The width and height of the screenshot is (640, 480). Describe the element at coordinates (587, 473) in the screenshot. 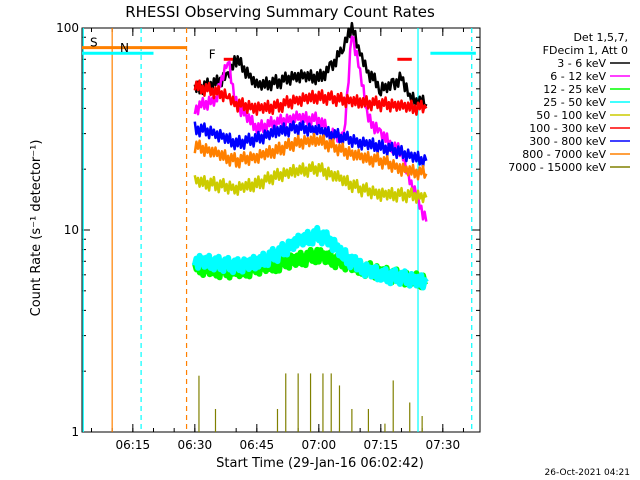

I see `footer-timestamp: 26-Oct-2021 04:21` at that location.